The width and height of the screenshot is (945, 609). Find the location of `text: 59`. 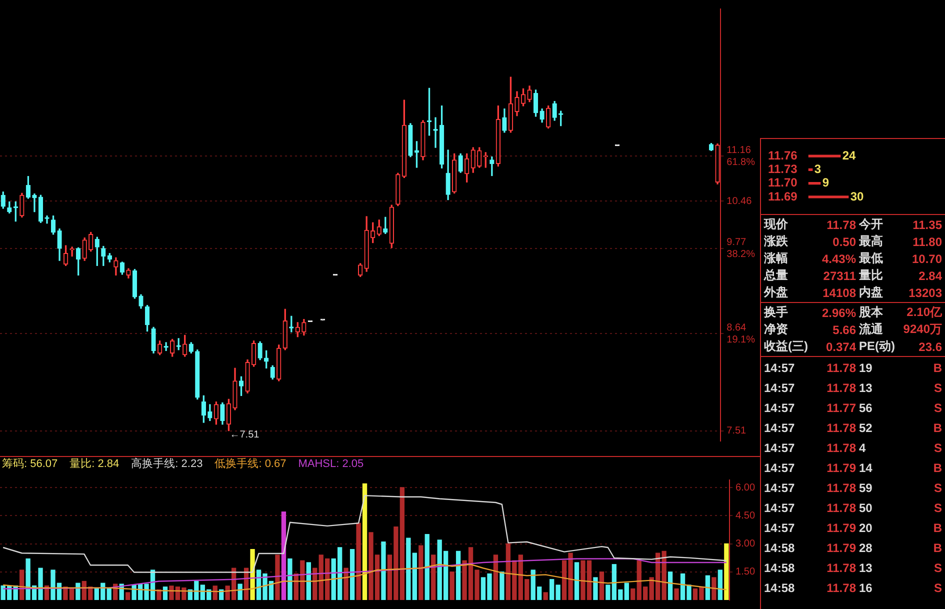

text: 59 is located at coordinates (866, 488).